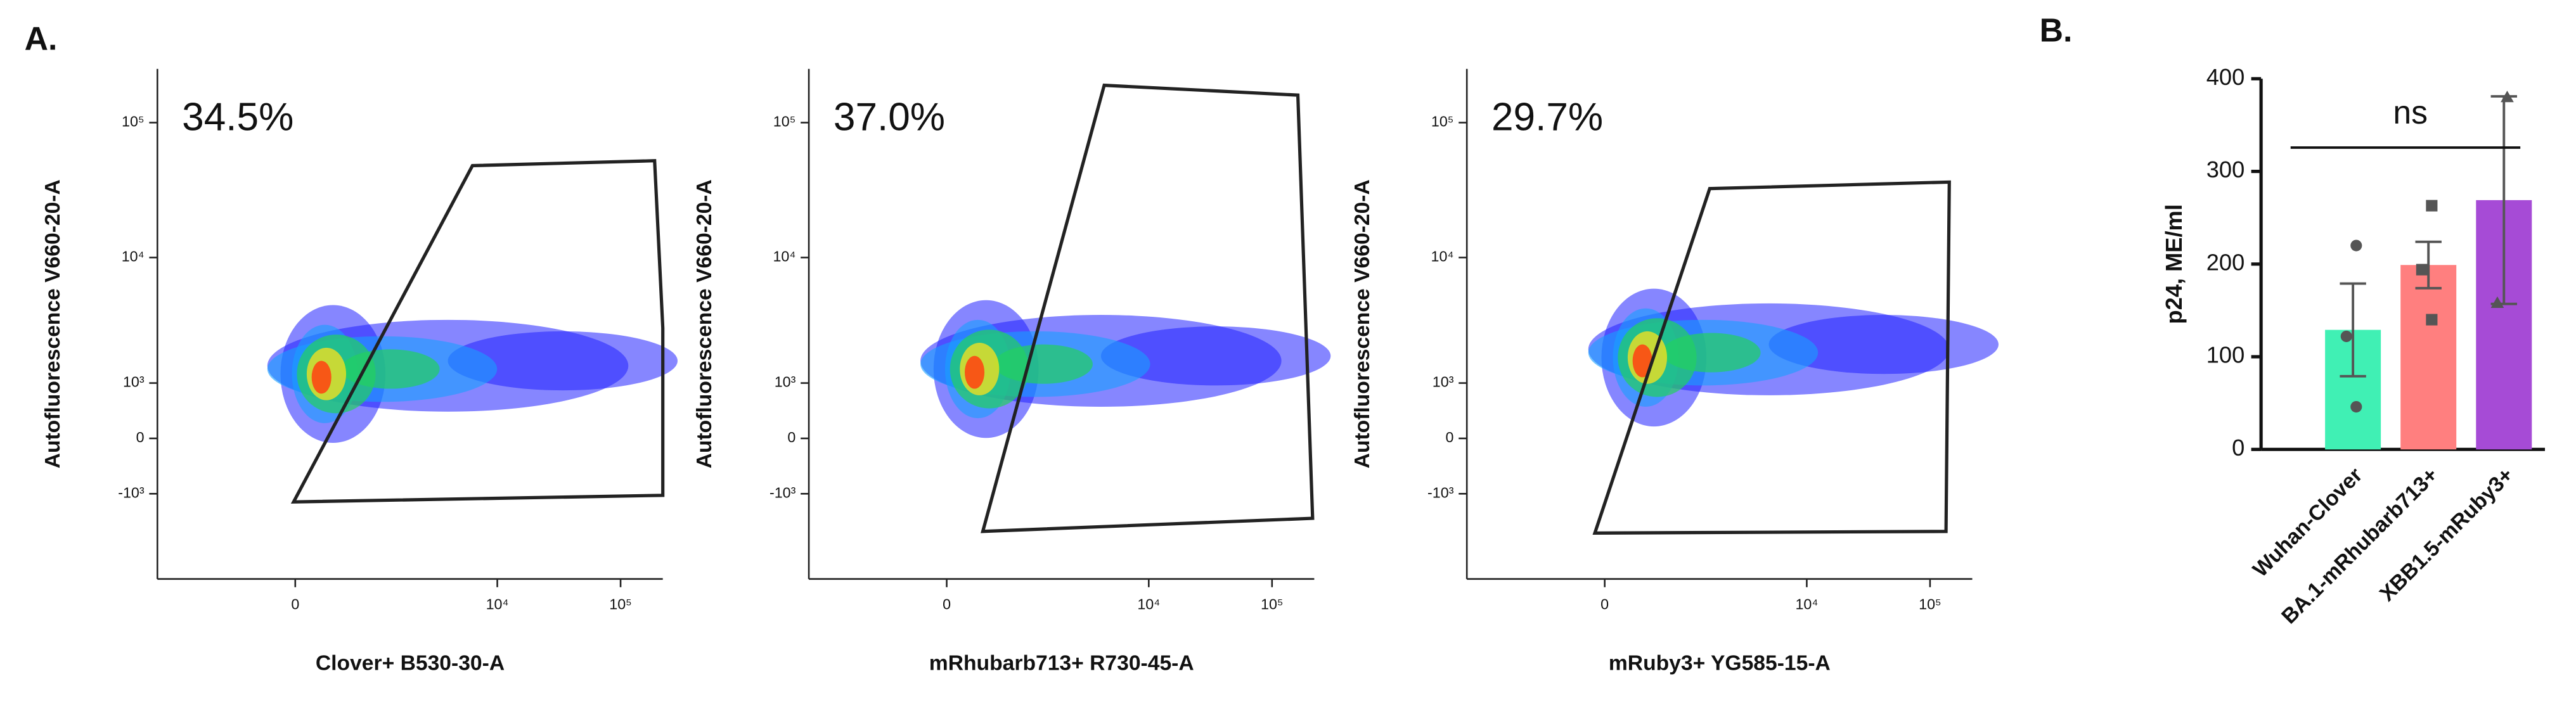 This screenshot has height=702, width=2576. What do you see at coordinates (889, 117) in the screenshot?
I see `annotation: 37.0%` at bounding box center [889, 117].